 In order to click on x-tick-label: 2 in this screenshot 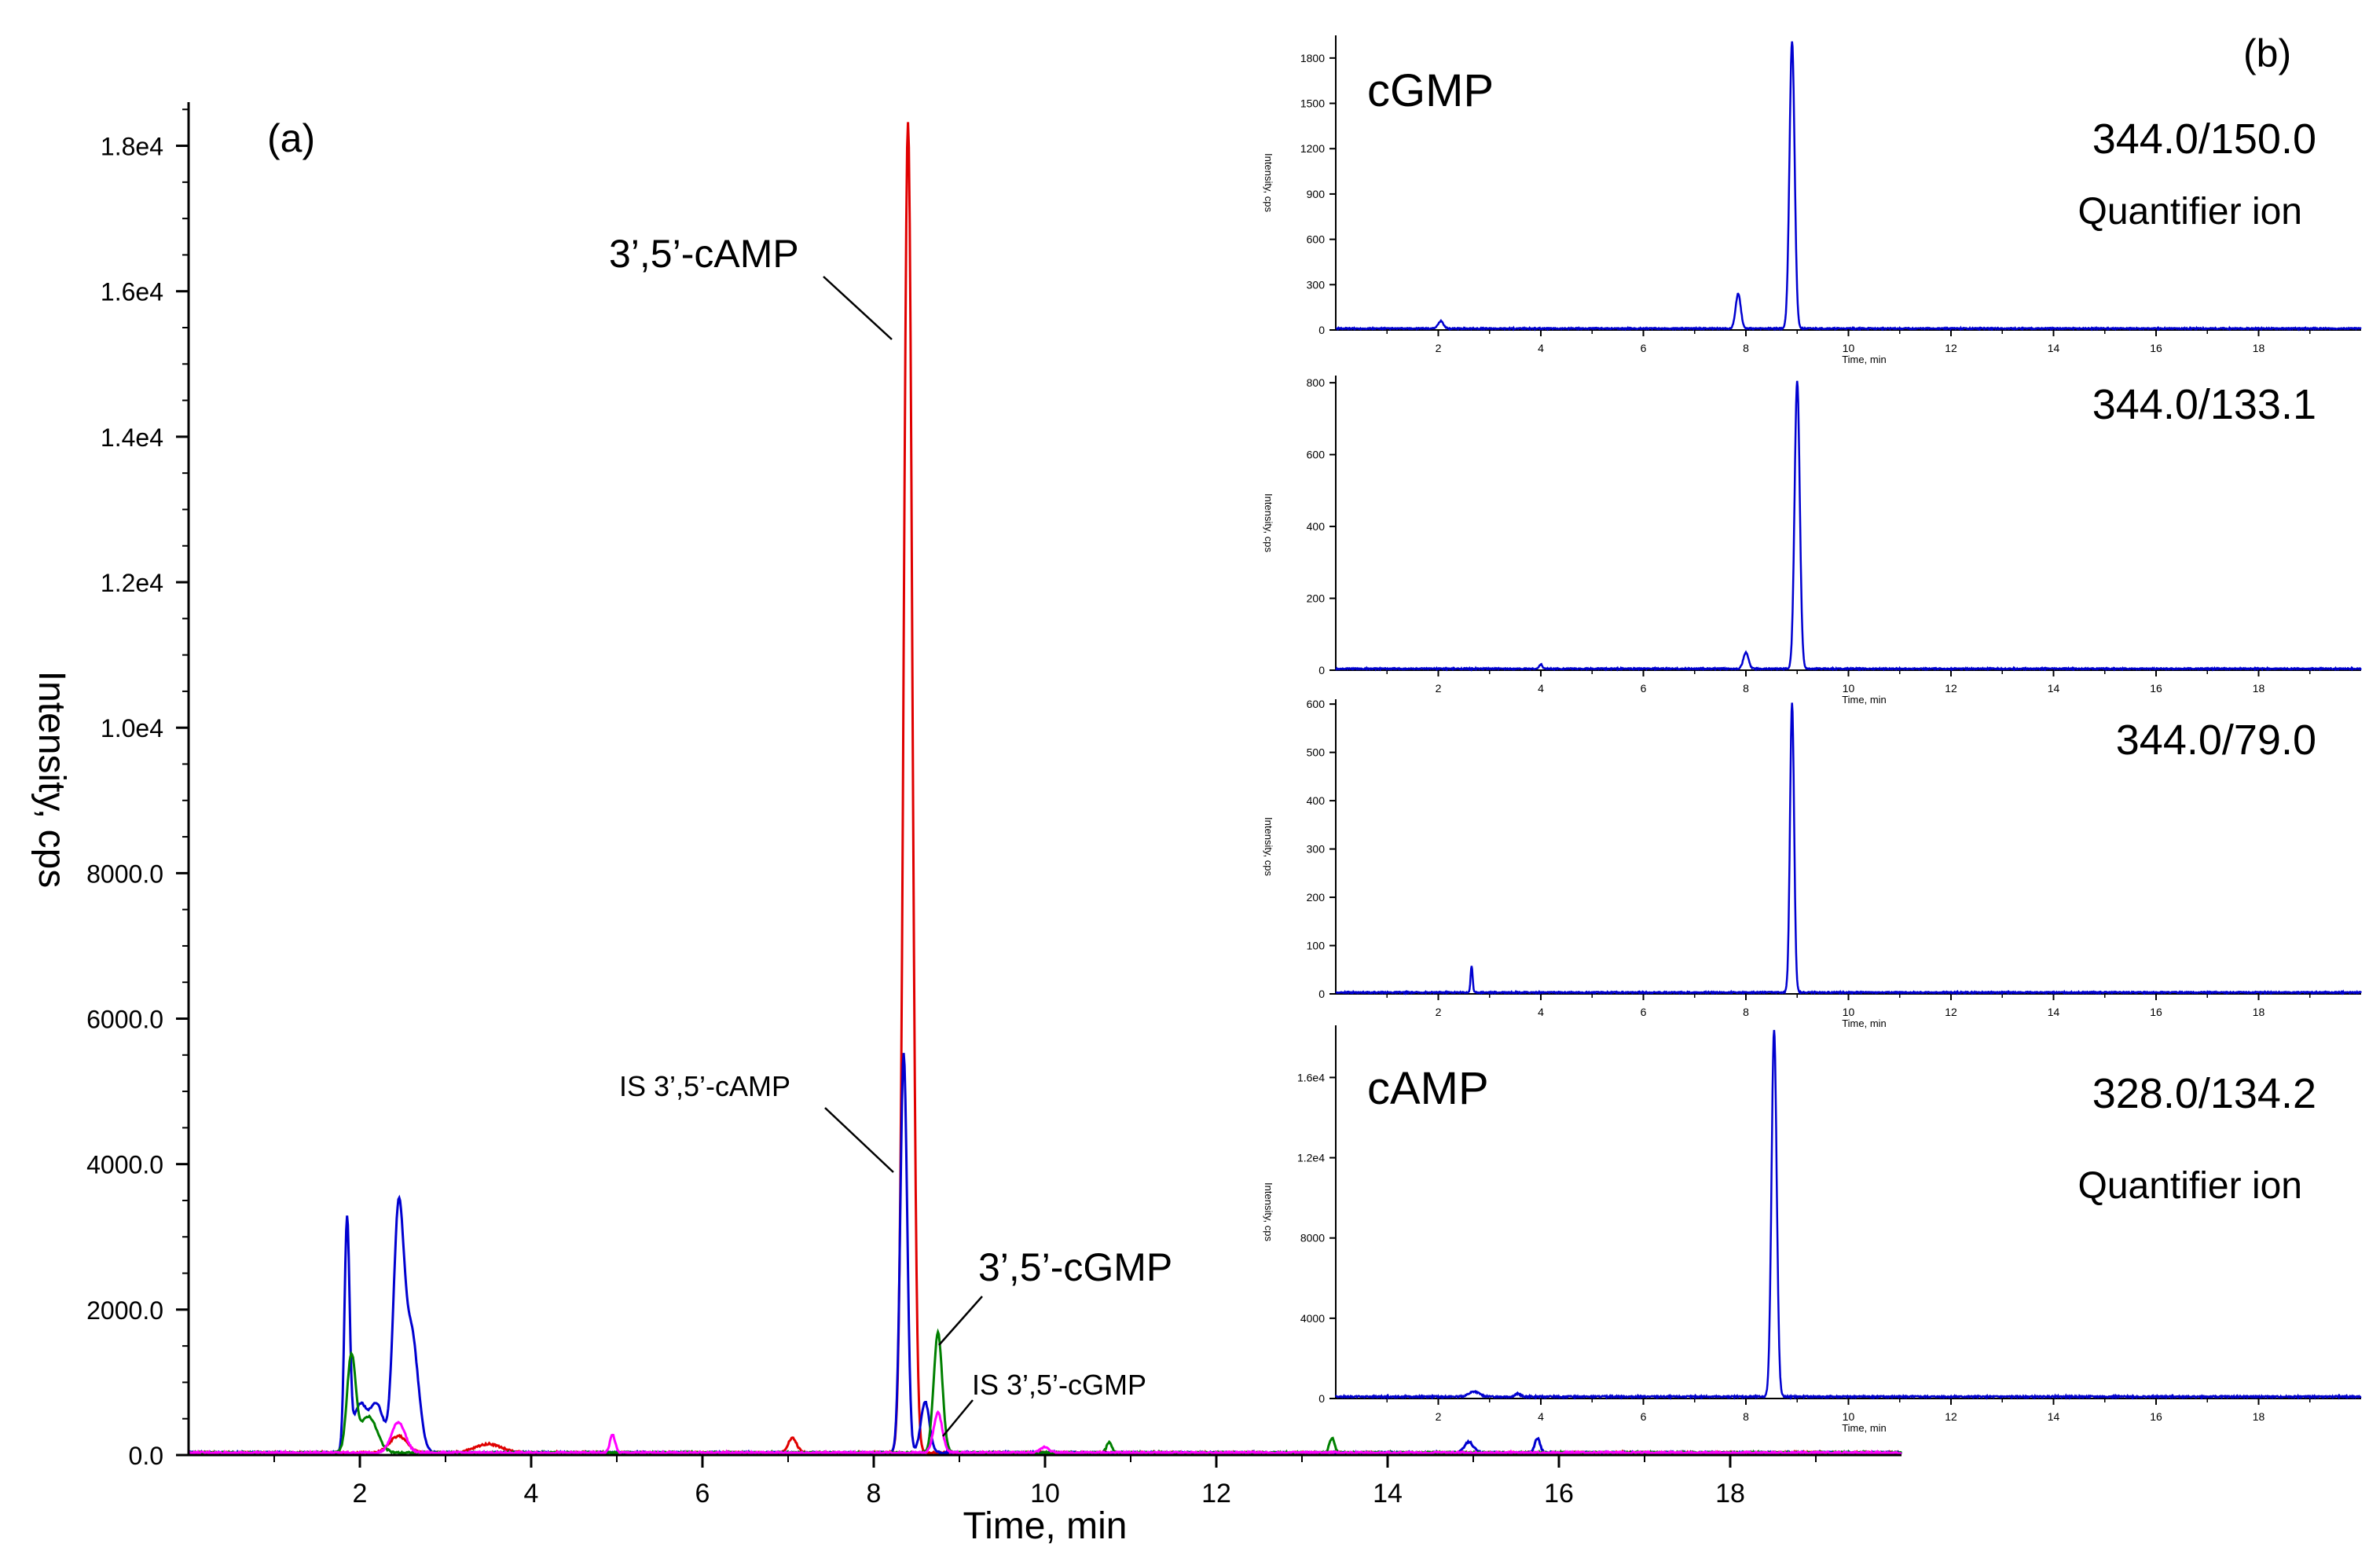, I will do `click(360, 1494)`.